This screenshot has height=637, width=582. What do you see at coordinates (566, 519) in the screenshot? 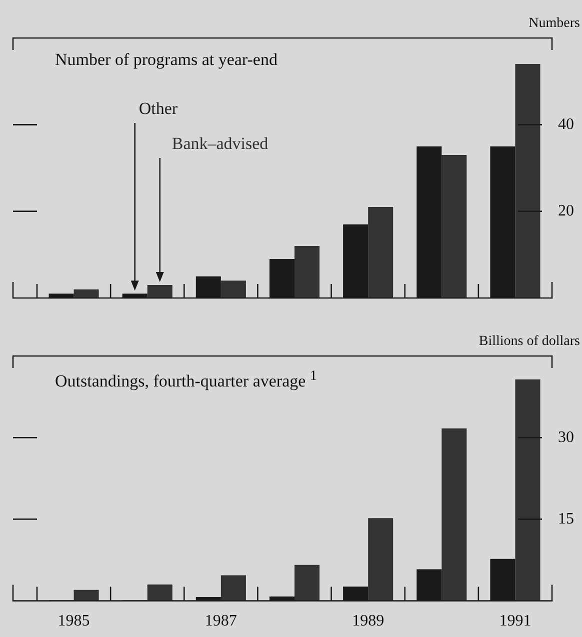
I see `y-tick-label: 15` at bounding box center [566, 519].